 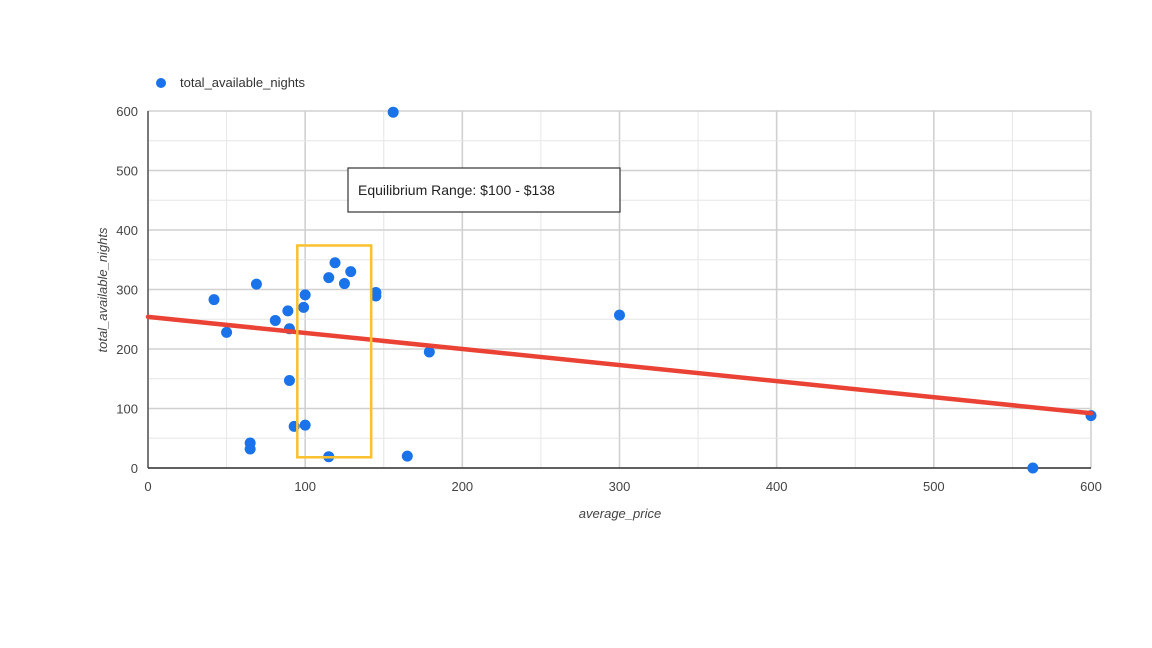 I want to click on equilibrium-highlight-box, so click(x=334, y=351).